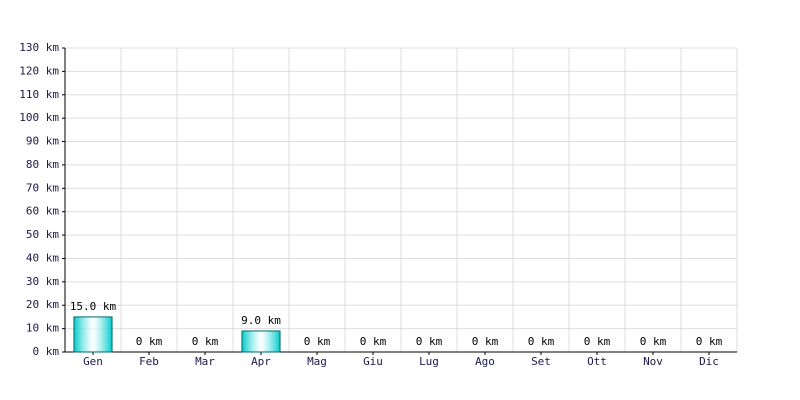 This screenshot has width=800, height=400. I want to click on value-label: 15.0 km, so click(93, 306).